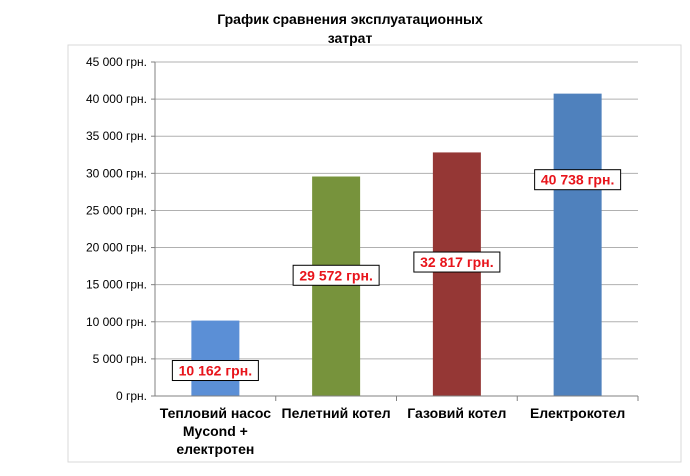 Image resolution: width=690 pixels, height=476 pixels. What do you see at coordinates (116, 136) in the screenshot?
I see `y-tick-label: 35 000 грн.` at bounding box center [116, 136].